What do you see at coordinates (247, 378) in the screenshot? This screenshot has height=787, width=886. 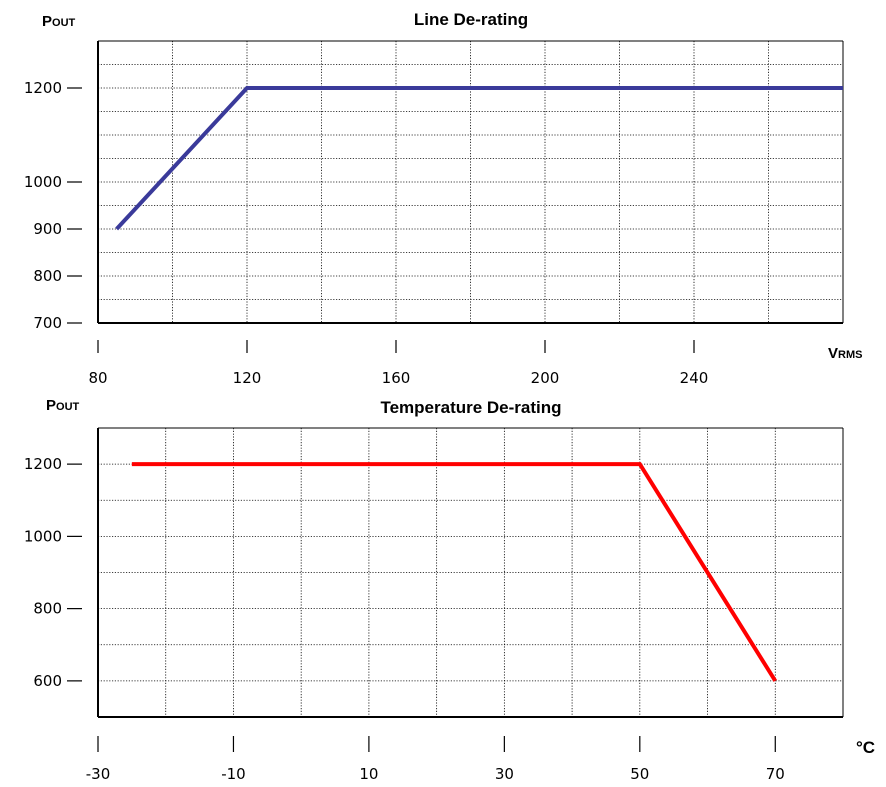 I see `line-chart-xtick-label: 120` at bounding box center [247, 378].